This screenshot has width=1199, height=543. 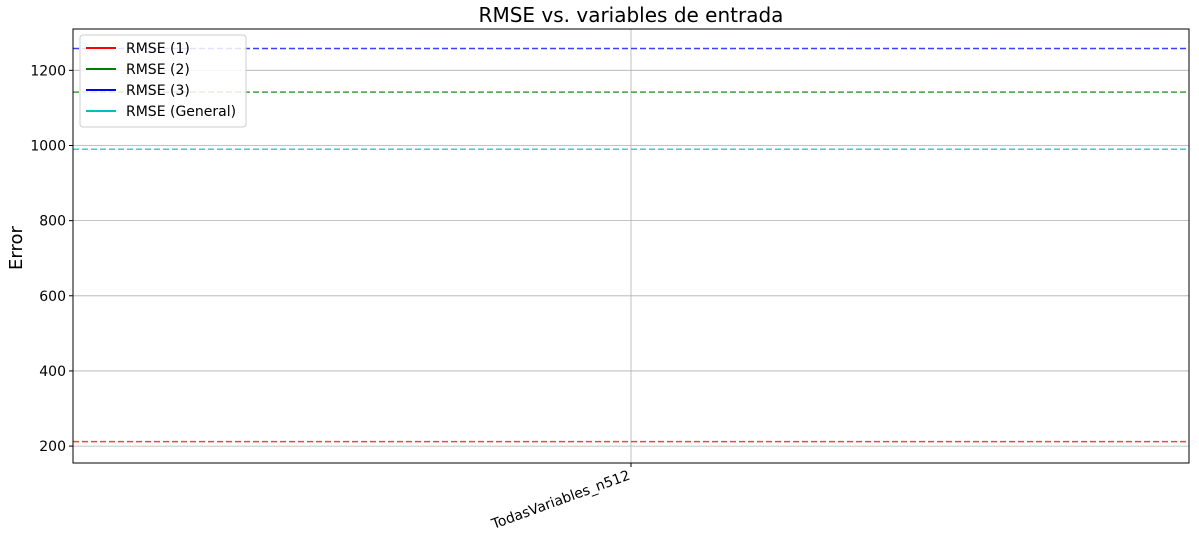 What do you see at coordinates (52, 447) in the screenshot?
I see `y-tick-label: 200` at bounding box center [52, 447].